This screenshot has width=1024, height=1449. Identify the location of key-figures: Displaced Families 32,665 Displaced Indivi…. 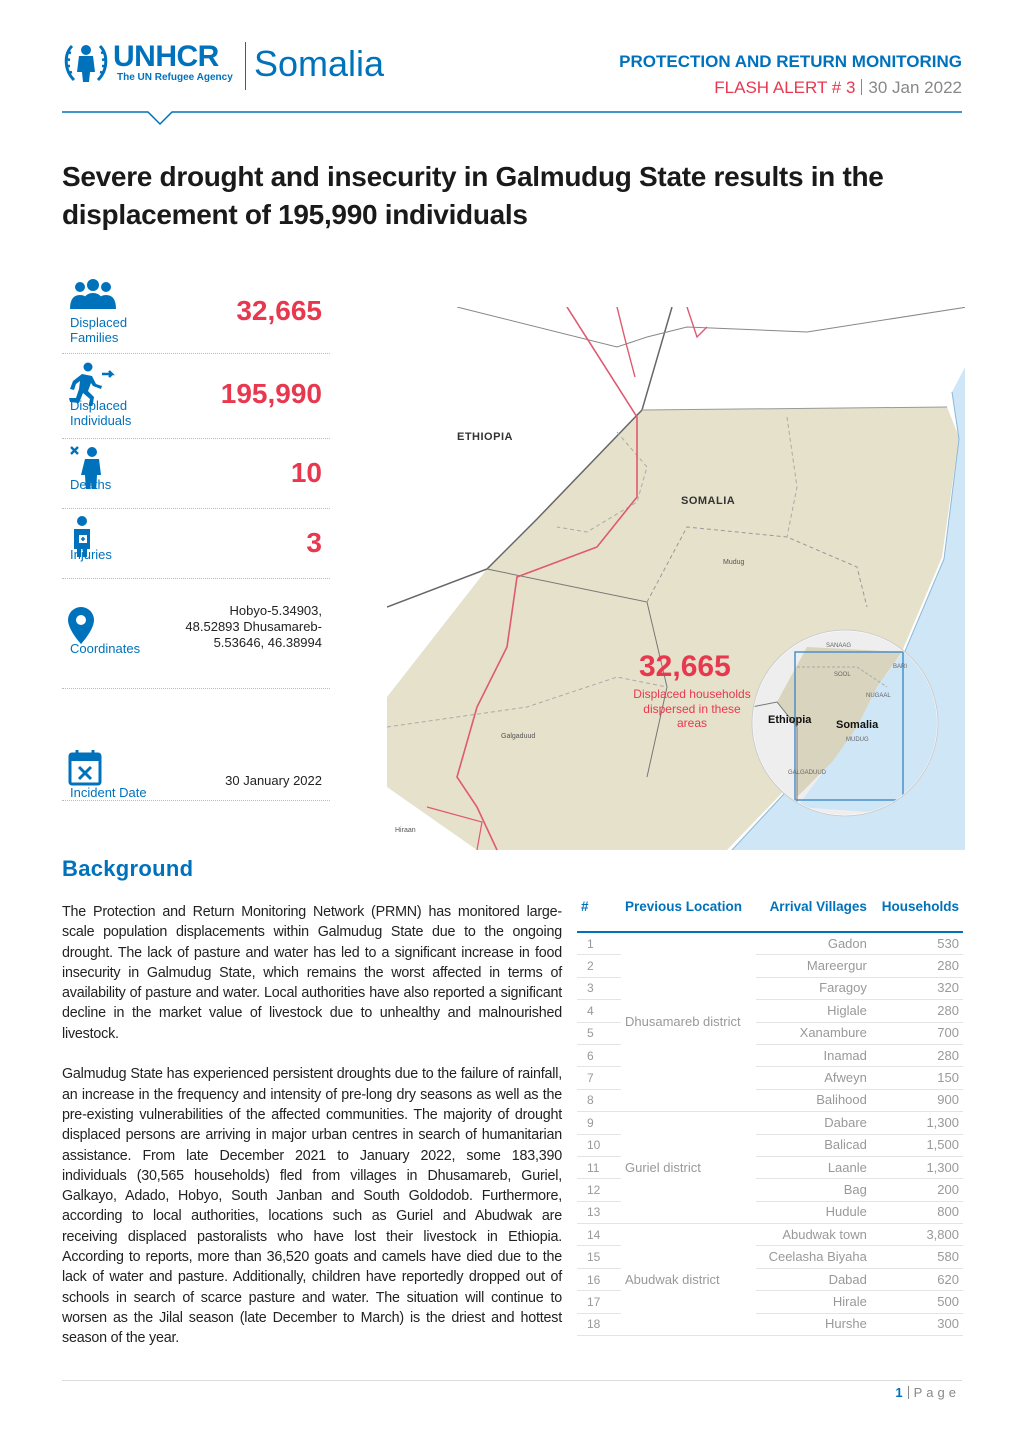
(196, 537).